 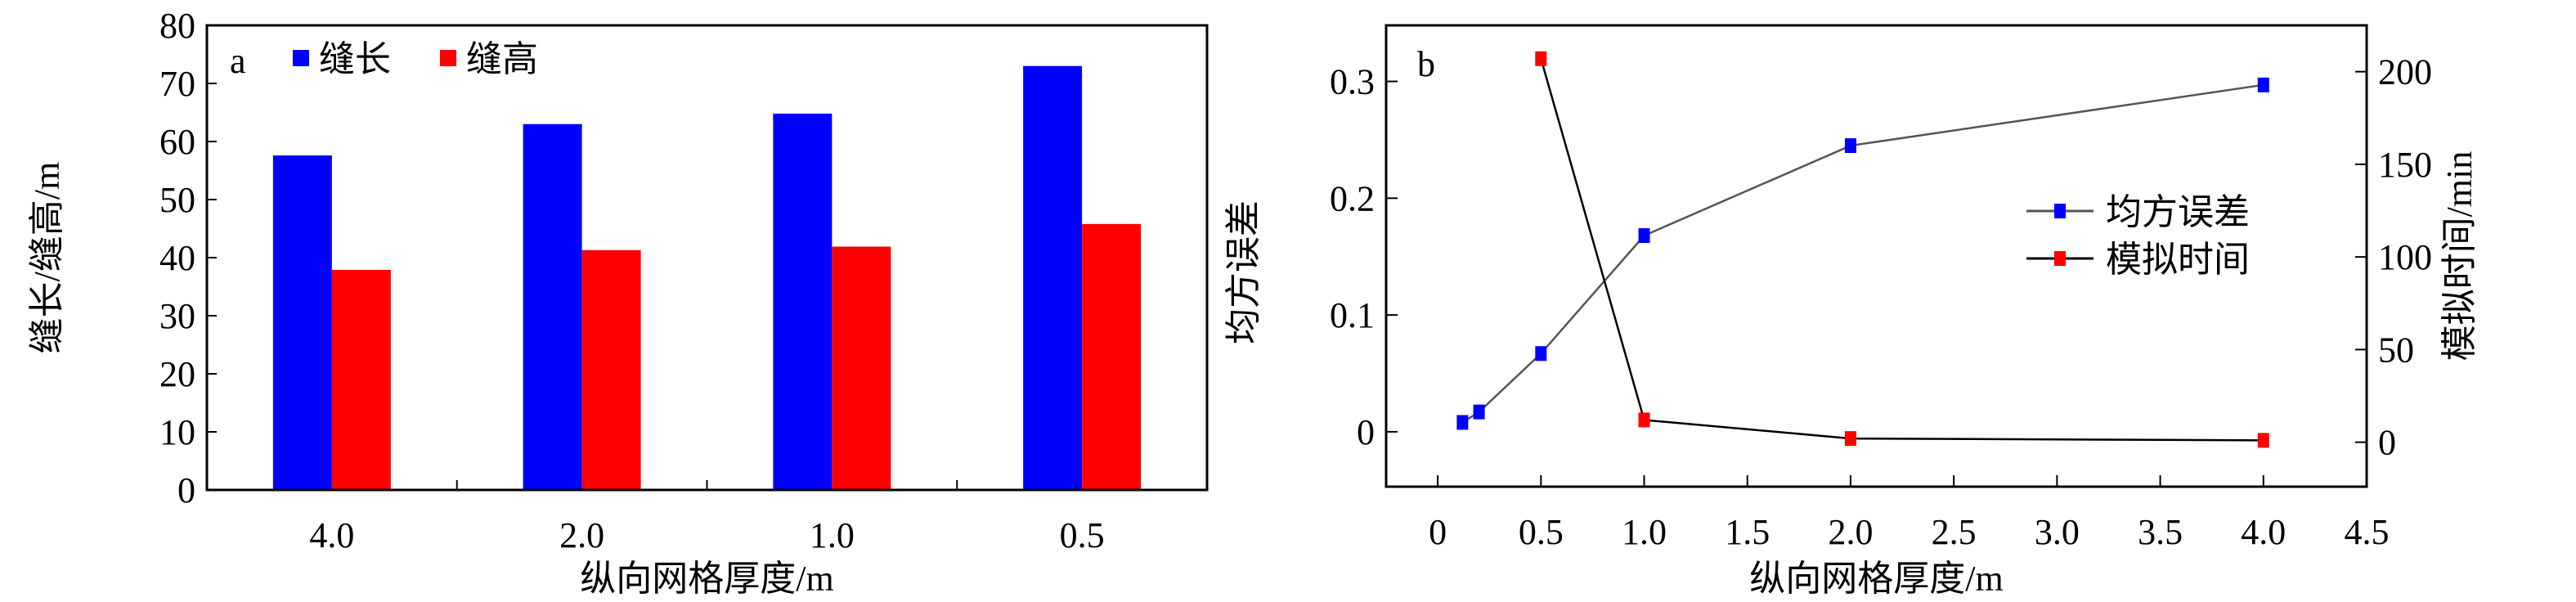 I want to click on x-tick-label: 4.5, so click(x=2367, y=532).